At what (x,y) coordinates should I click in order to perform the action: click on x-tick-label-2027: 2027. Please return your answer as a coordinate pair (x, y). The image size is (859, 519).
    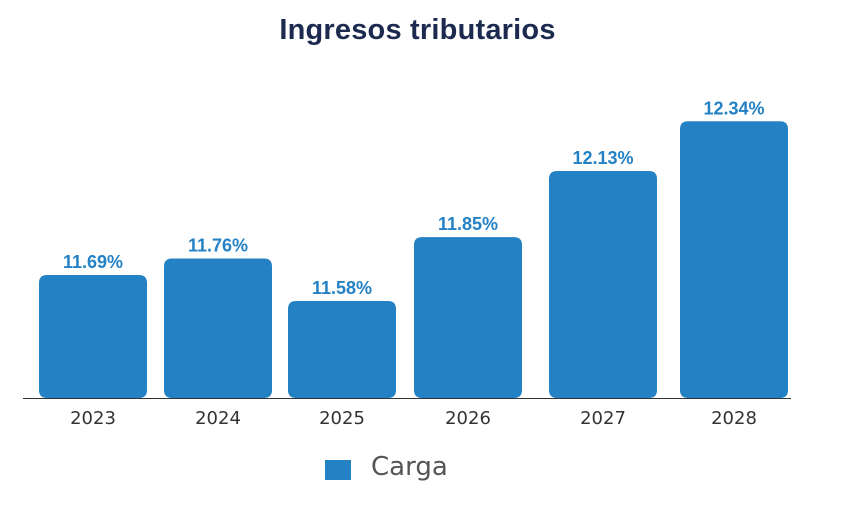
    Looking at the image, I should click on (603, 418).